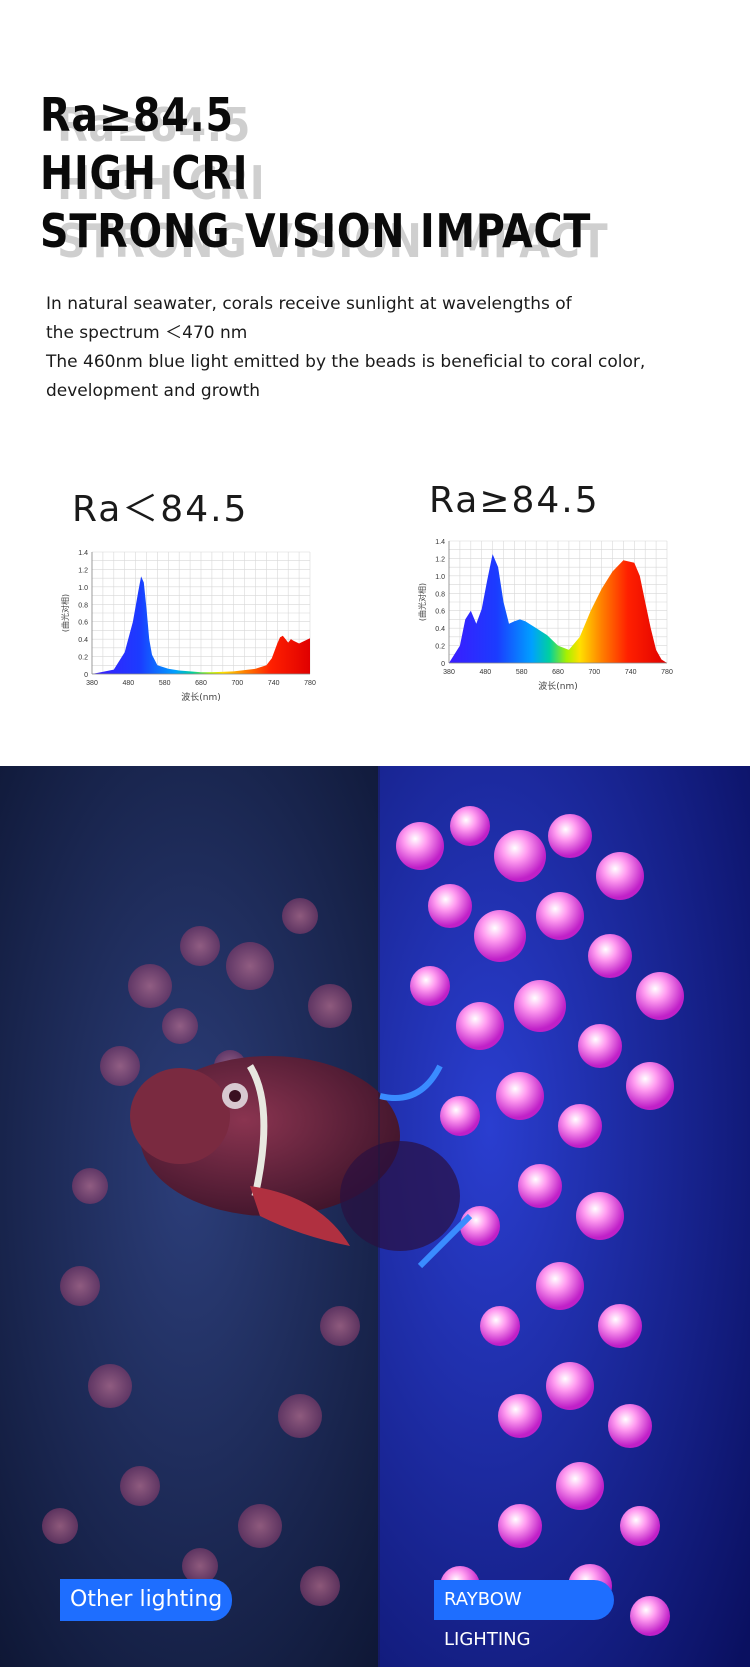 Image resolution: width=750 pixels, height=1667 pixels. I want to click on heading-line-1-text: Ra≥84.5, so click(137, 115).